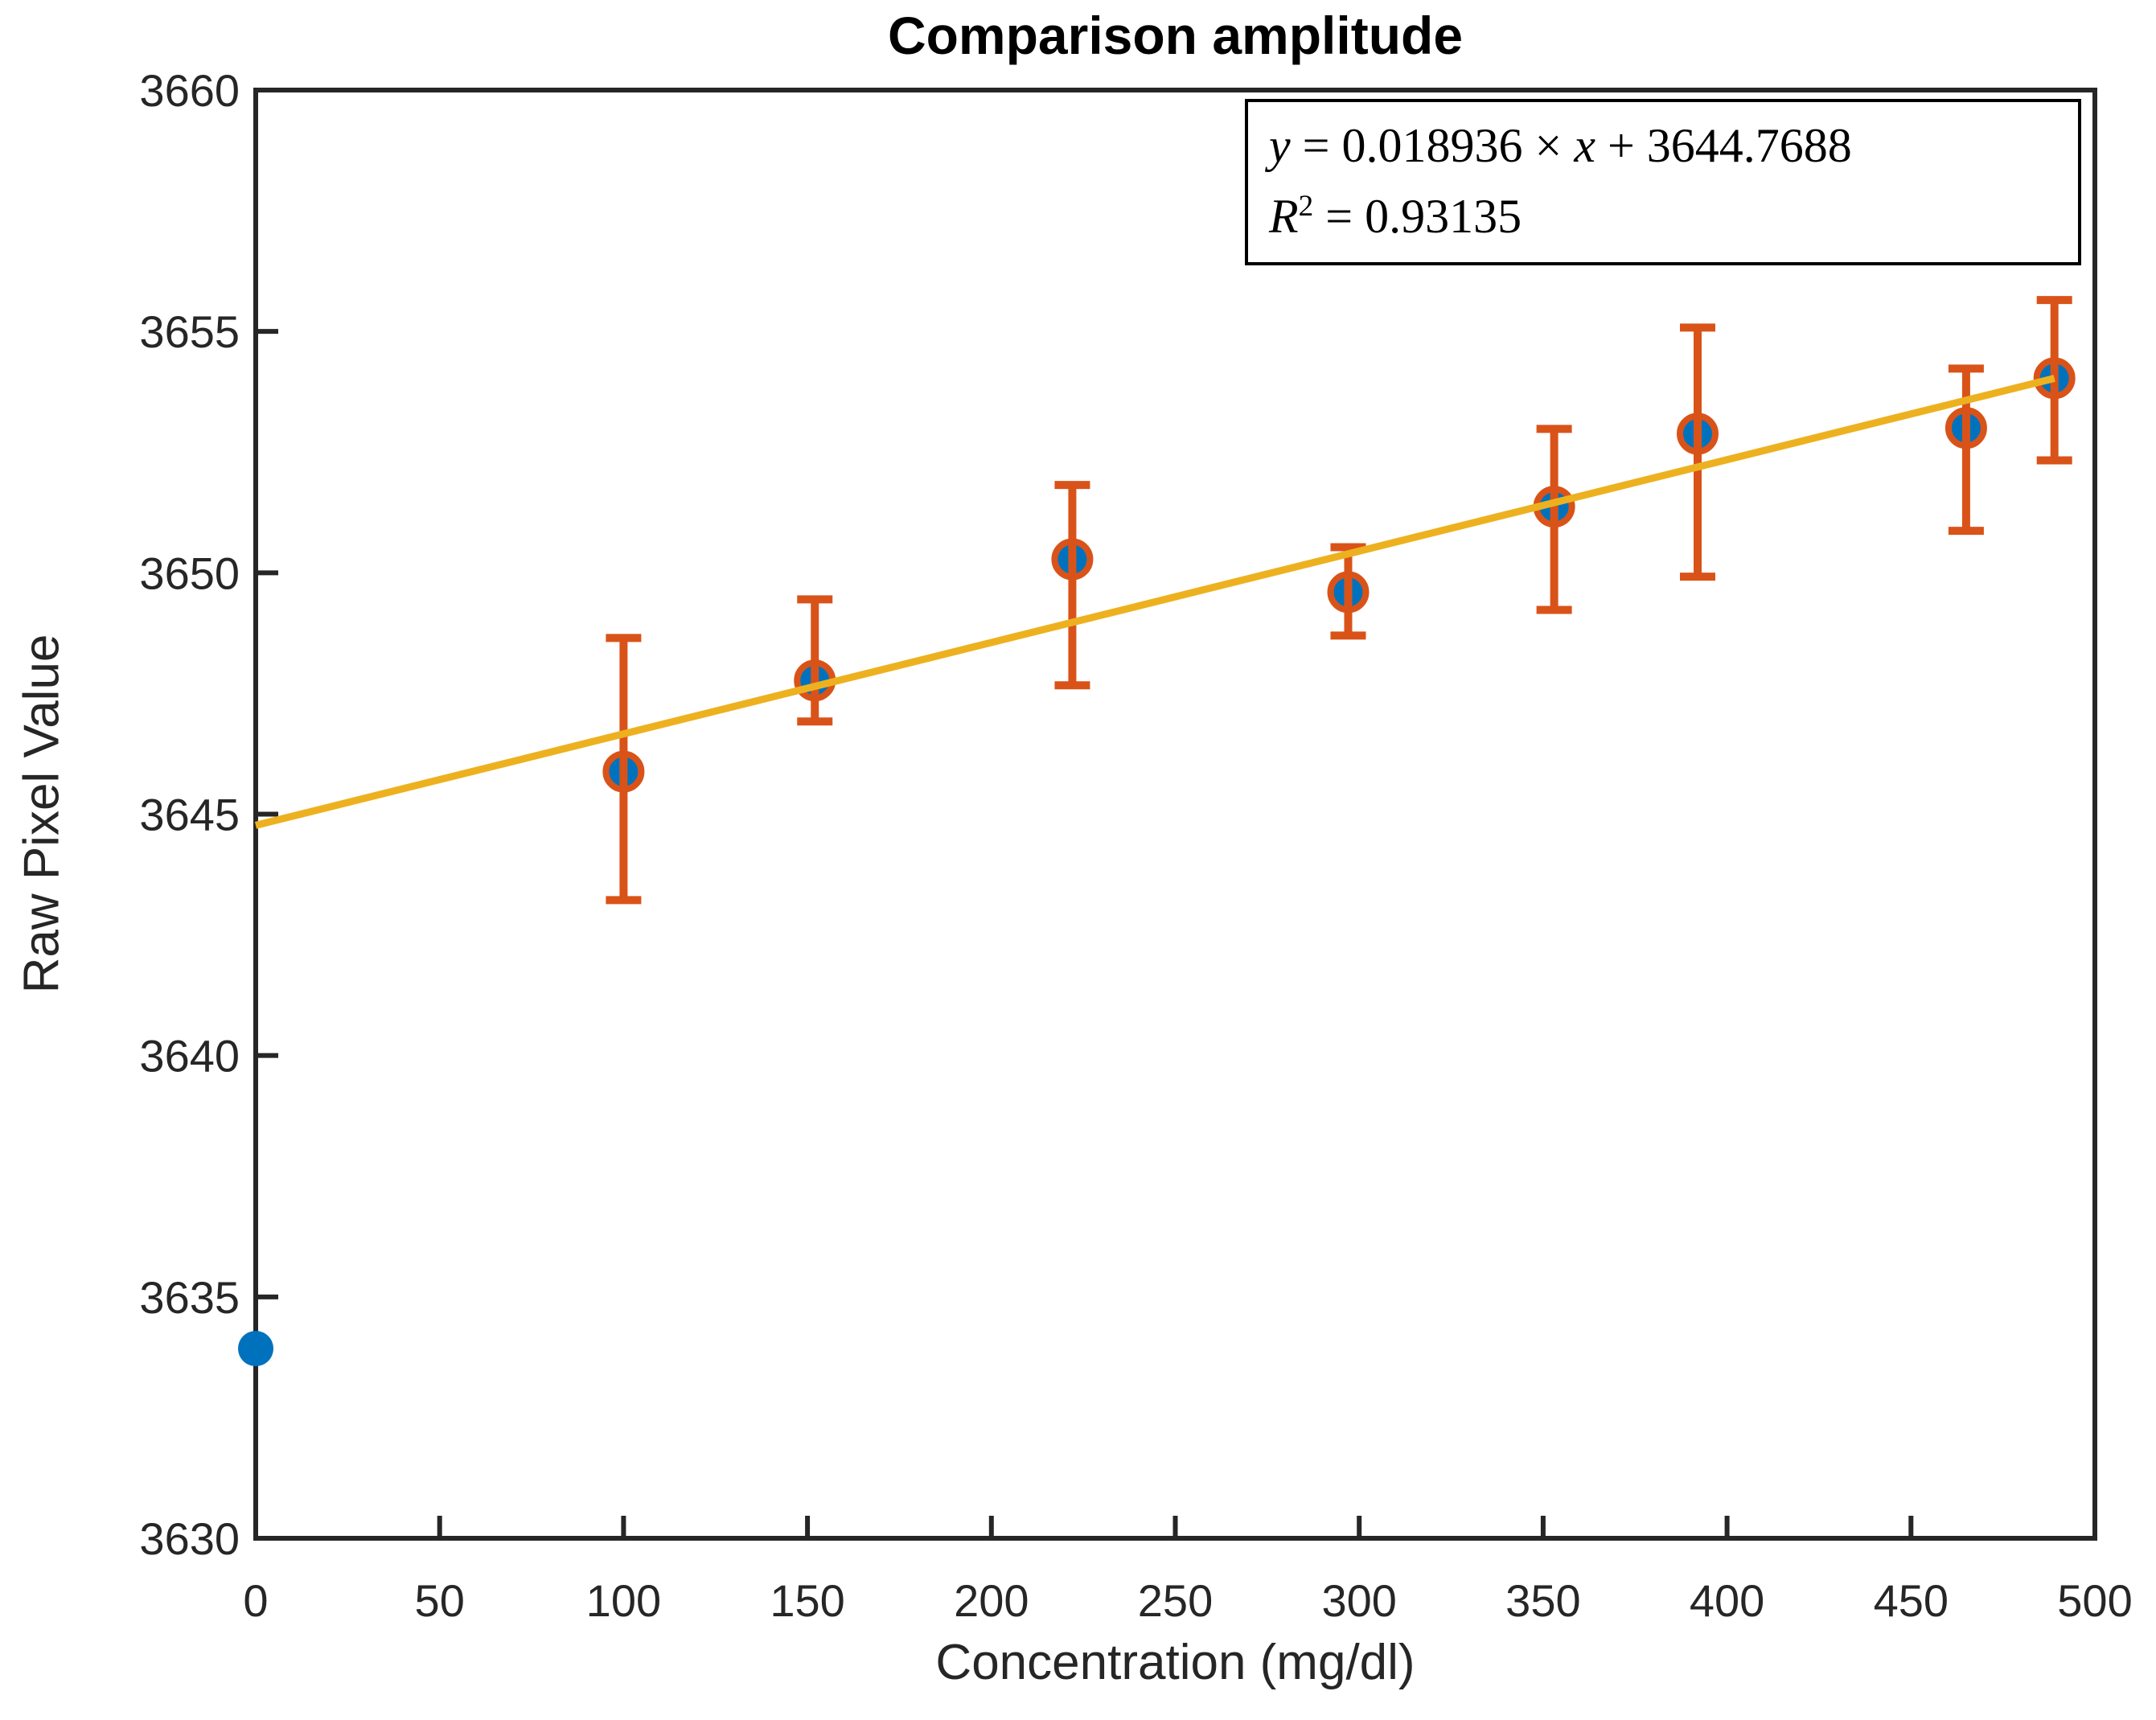 This screenshot has width=2156, height=1720. What do you see at coordinates (623, 1601) in the screenshot?
I see `x-tick-label: 100` at bounding box center [623, 1601].